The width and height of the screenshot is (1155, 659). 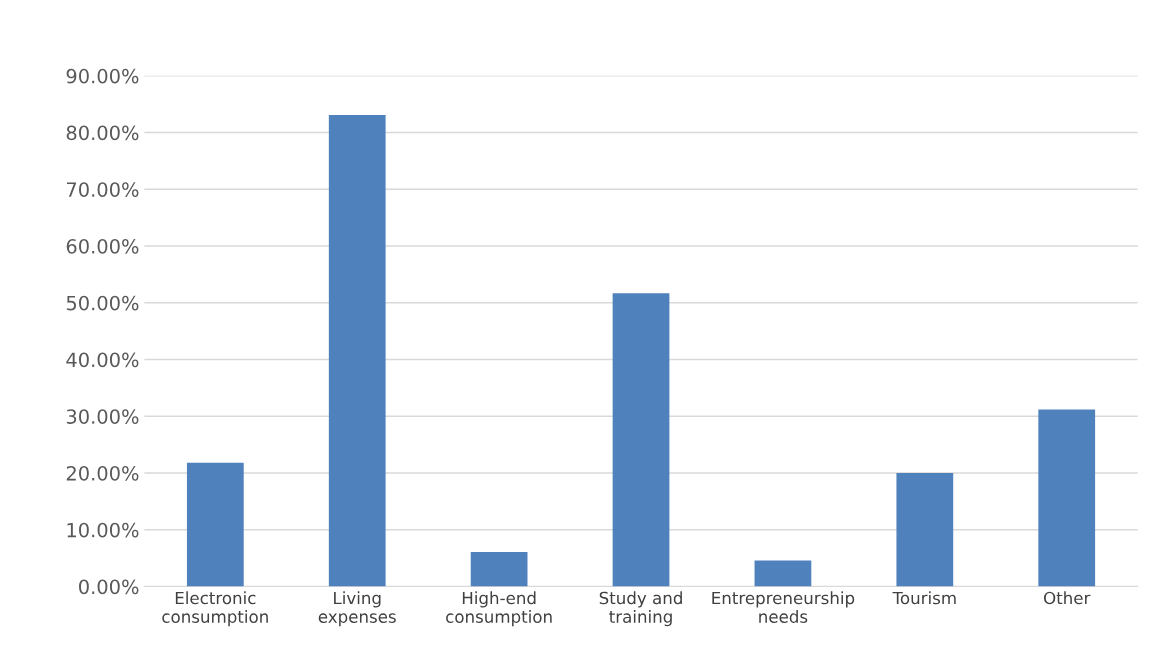 What do you see at coordinates (924, 598) in the screenshot?
I see `x-tick-label: Tourism` at bounding box center [924, 598].